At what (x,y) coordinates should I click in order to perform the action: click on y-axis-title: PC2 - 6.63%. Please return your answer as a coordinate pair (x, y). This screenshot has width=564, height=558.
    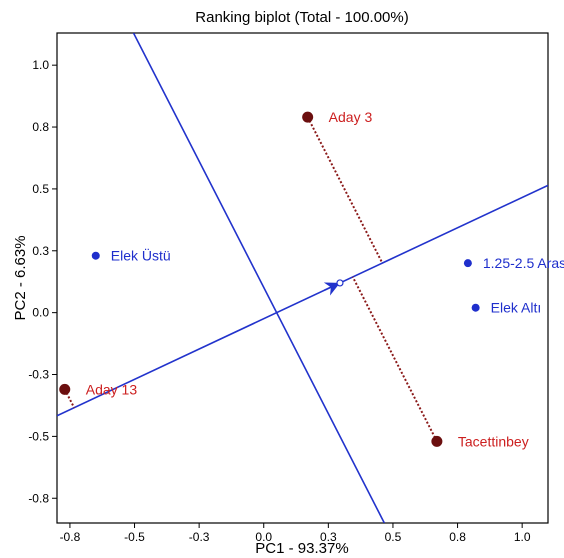
    Looking at the image, I should click on (20, 277).